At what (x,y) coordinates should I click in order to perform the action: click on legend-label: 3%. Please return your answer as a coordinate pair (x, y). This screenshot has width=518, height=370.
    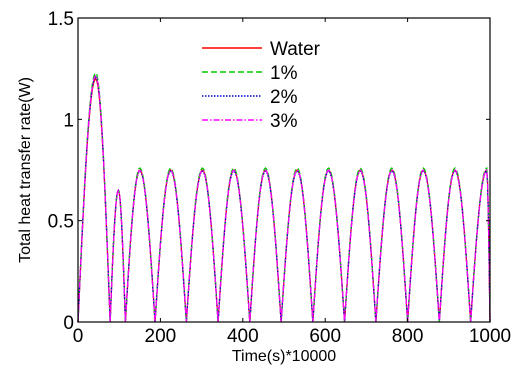
    Looking at the image, I should click on (284, 121).